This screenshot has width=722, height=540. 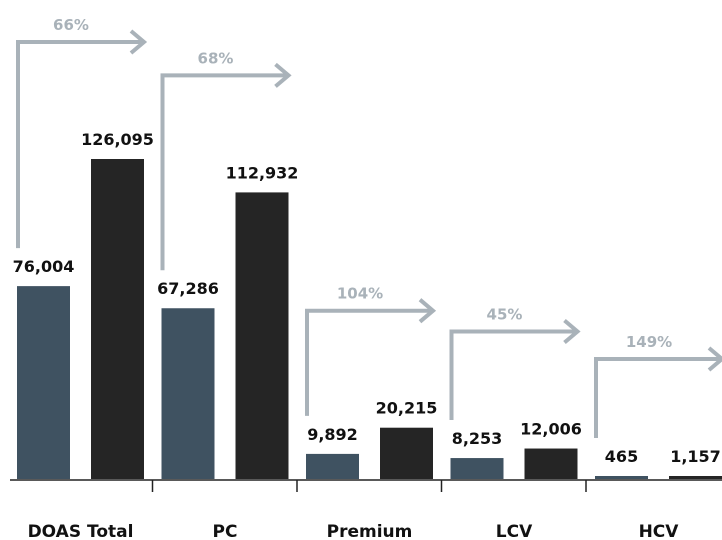 What do you see at coordinates (551, 429) in the screenshot?
I see `value-label-series-2-3: 12,006` at bounding box center [551, 429].